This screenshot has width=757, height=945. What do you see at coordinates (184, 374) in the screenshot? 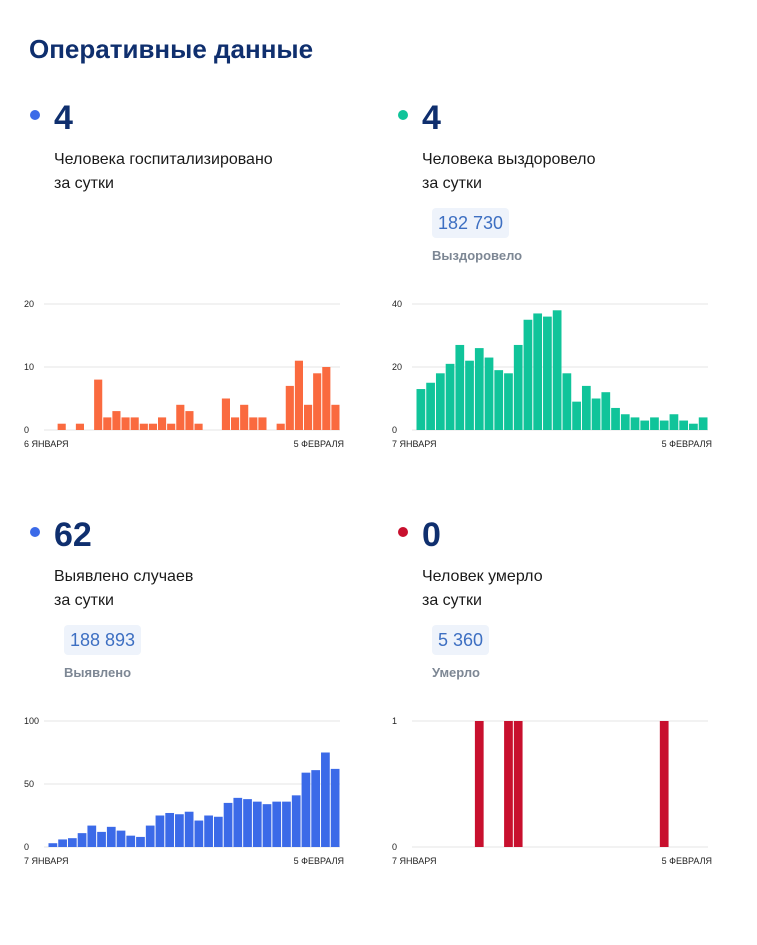
I see `hospitalized-chart: 0 10 20 6 ЯНВАРЯ 5 ФЕВРАЛЯ` at bounding box center [184, 374].